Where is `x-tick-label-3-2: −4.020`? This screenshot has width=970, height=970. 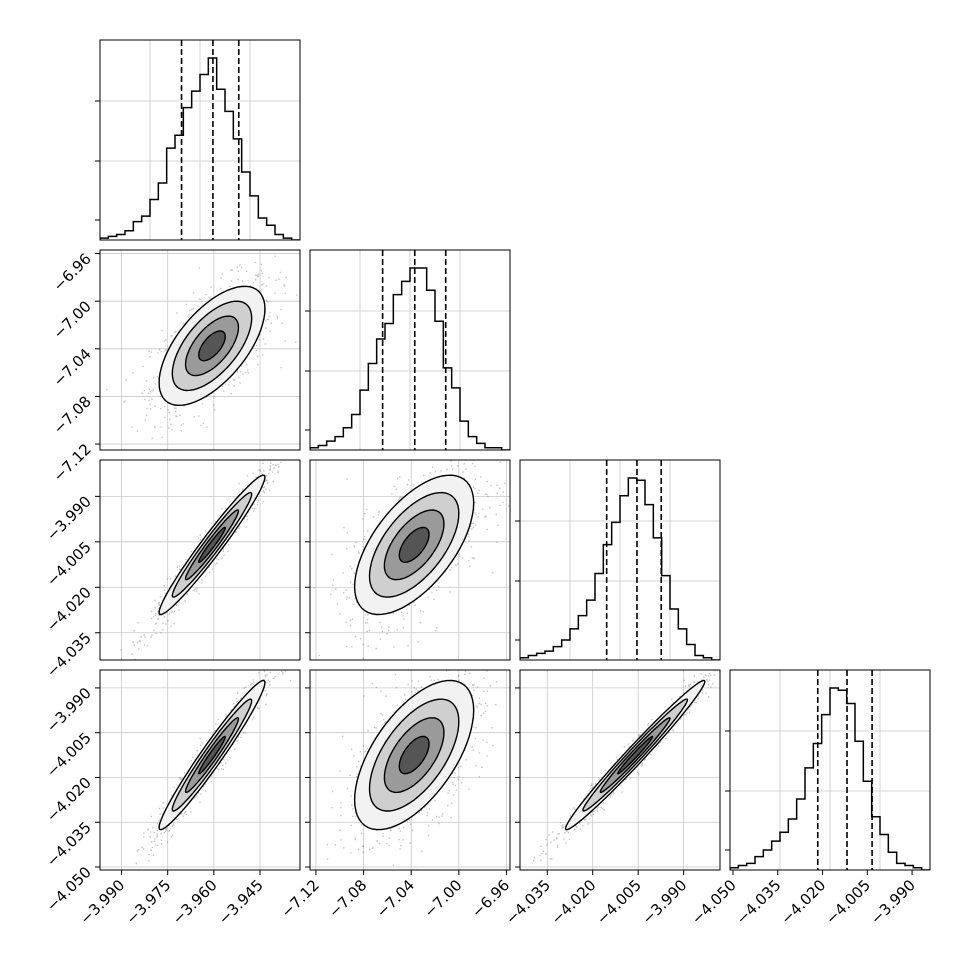 x-tick-label-3-2: −4.020 is located at coordinates (574, 902).